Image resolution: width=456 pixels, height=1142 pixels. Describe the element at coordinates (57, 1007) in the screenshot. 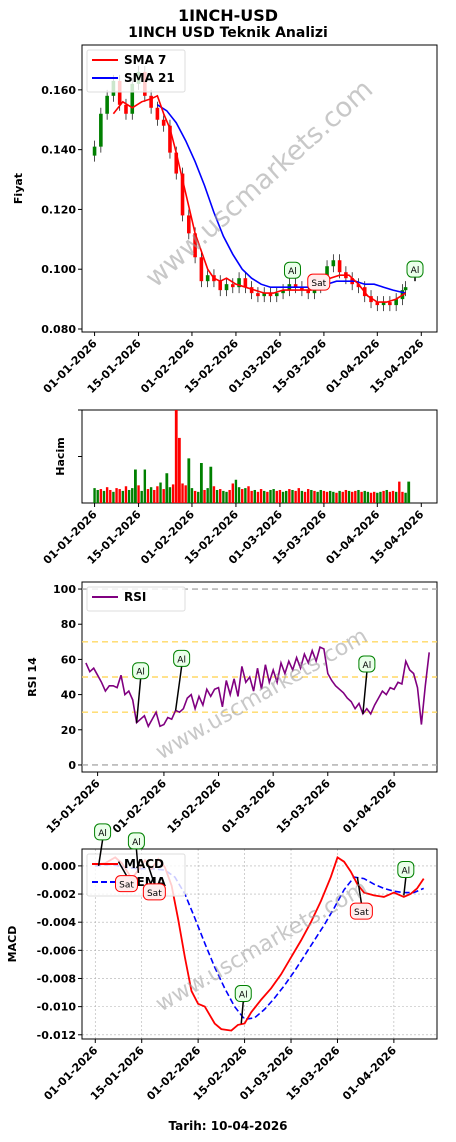

I see `macd-ytick-label: -0.010` at that location.